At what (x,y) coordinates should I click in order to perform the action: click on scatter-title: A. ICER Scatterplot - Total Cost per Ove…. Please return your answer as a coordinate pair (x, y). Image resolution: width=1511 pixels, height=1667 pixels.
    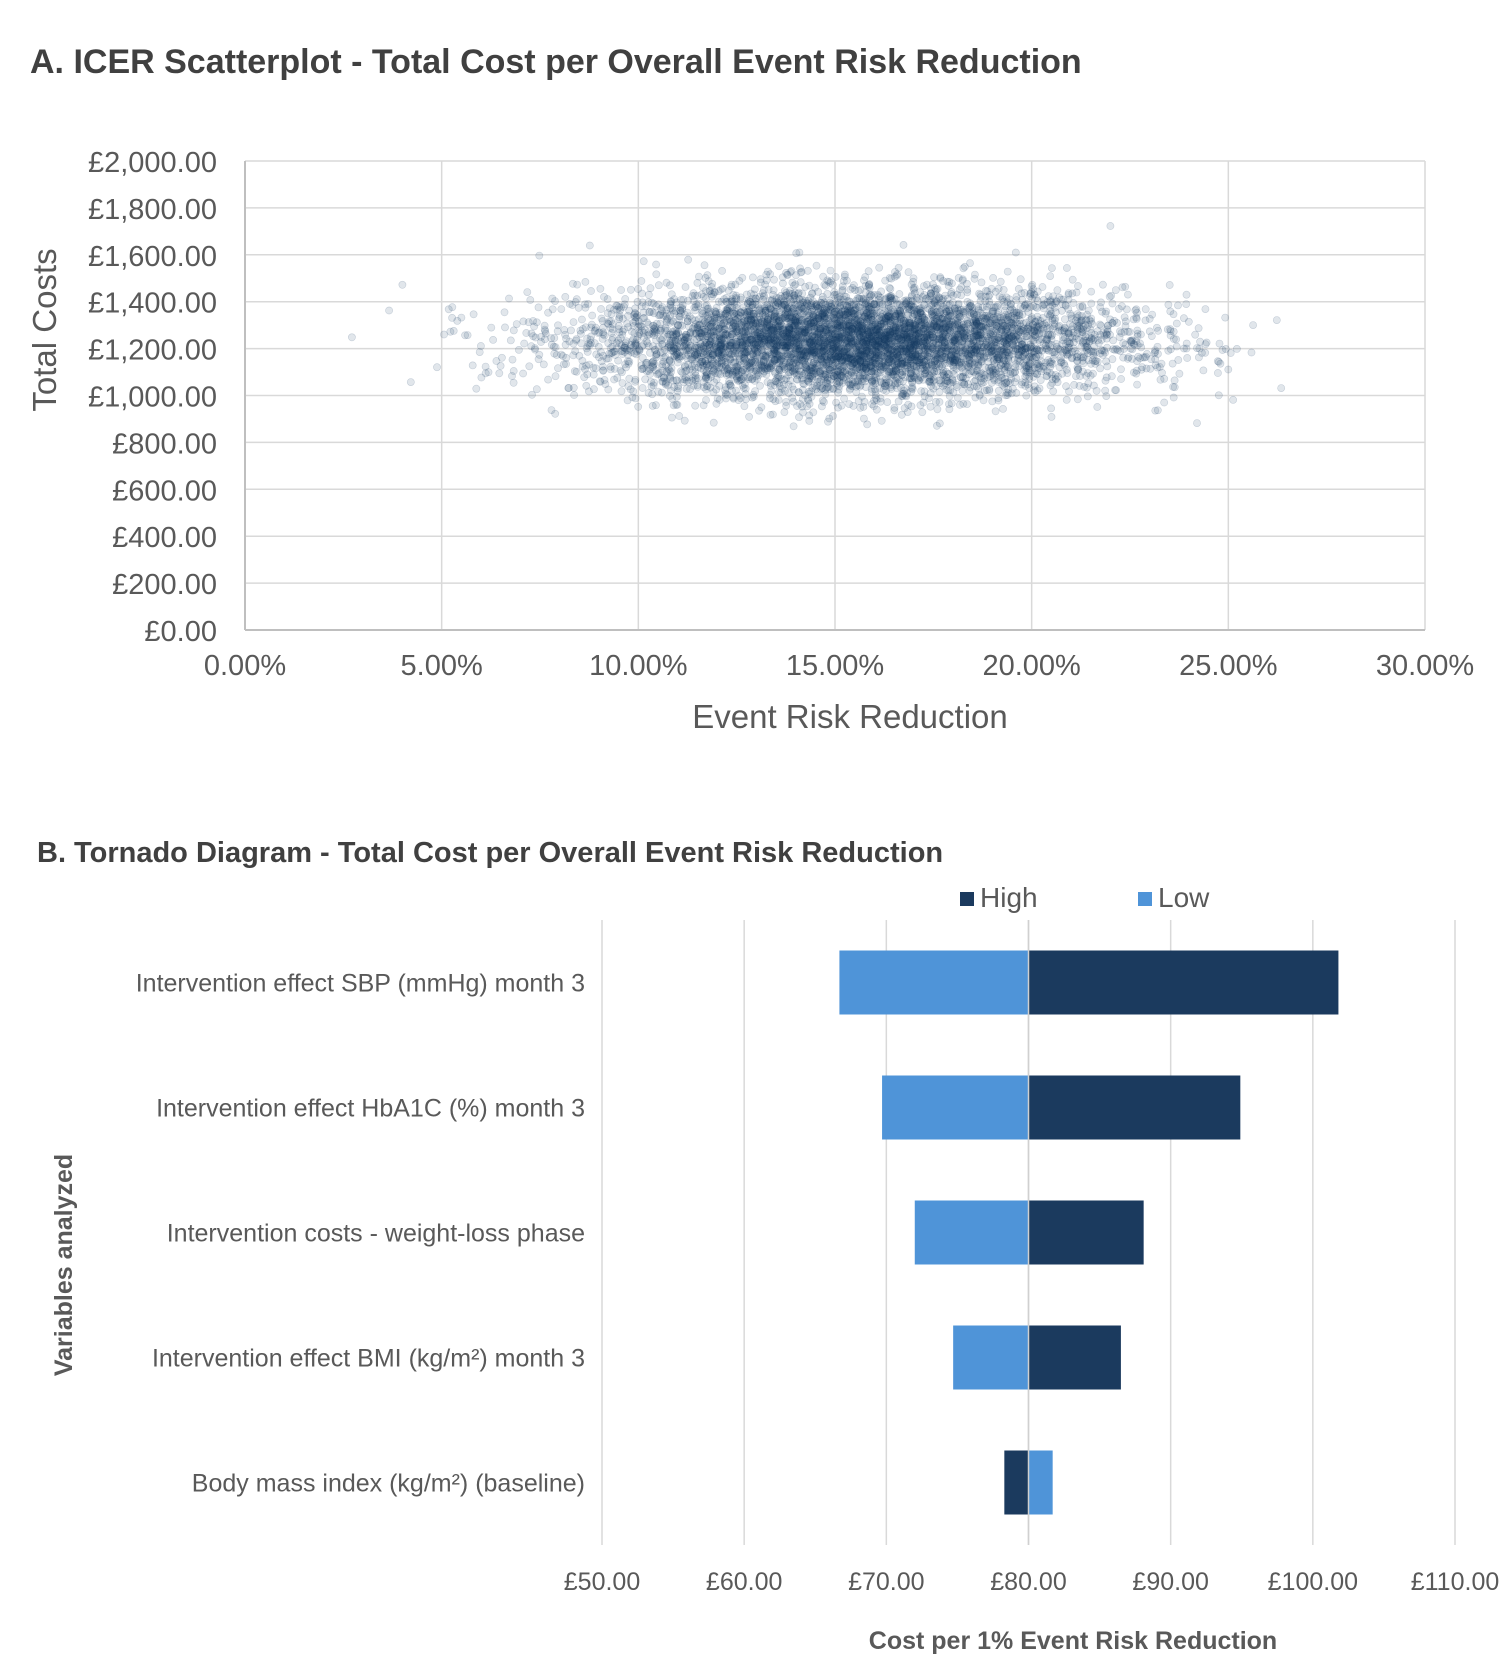
    Looking at the image, I should click on (556, 62).